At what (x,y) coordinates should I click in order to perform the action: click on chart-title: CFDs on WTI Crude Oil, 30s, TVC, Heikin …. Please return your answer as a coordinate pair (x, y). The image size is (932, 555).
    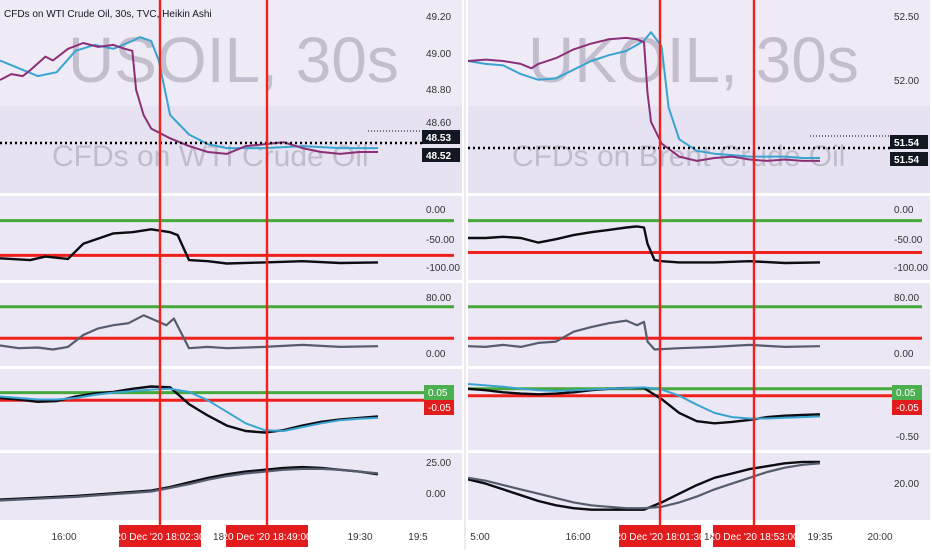
    Looking at the image, I should click on (108, 14).